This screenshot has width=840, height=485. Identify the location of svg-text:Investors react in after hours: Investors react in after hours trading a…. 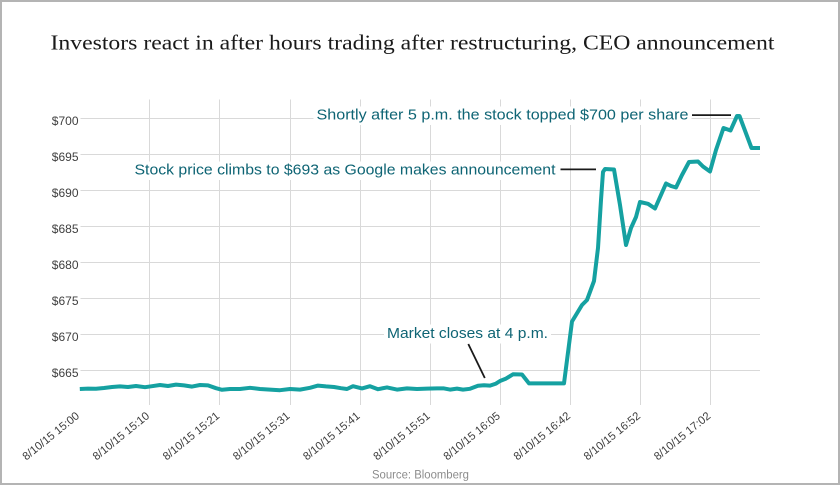
(413, 43).